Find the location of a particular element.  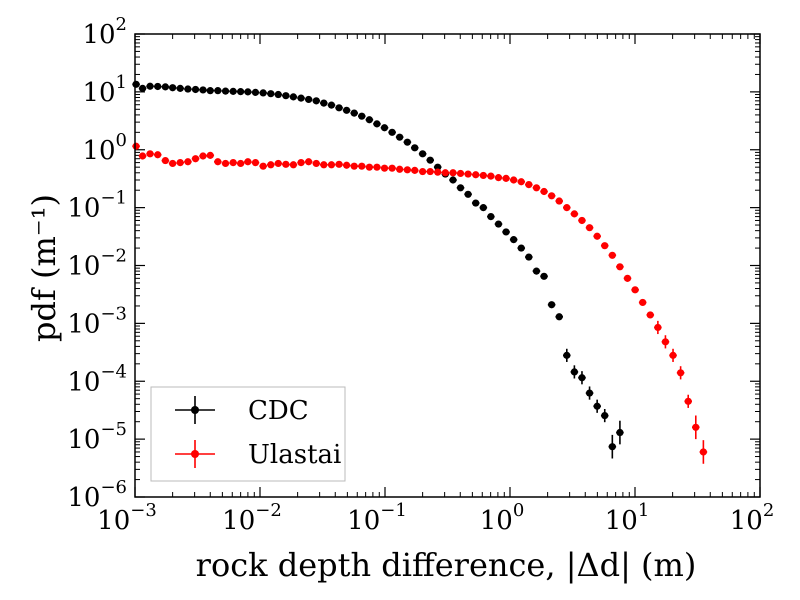

x-tick-label: 10¹ is located at coordinates (627, 518).